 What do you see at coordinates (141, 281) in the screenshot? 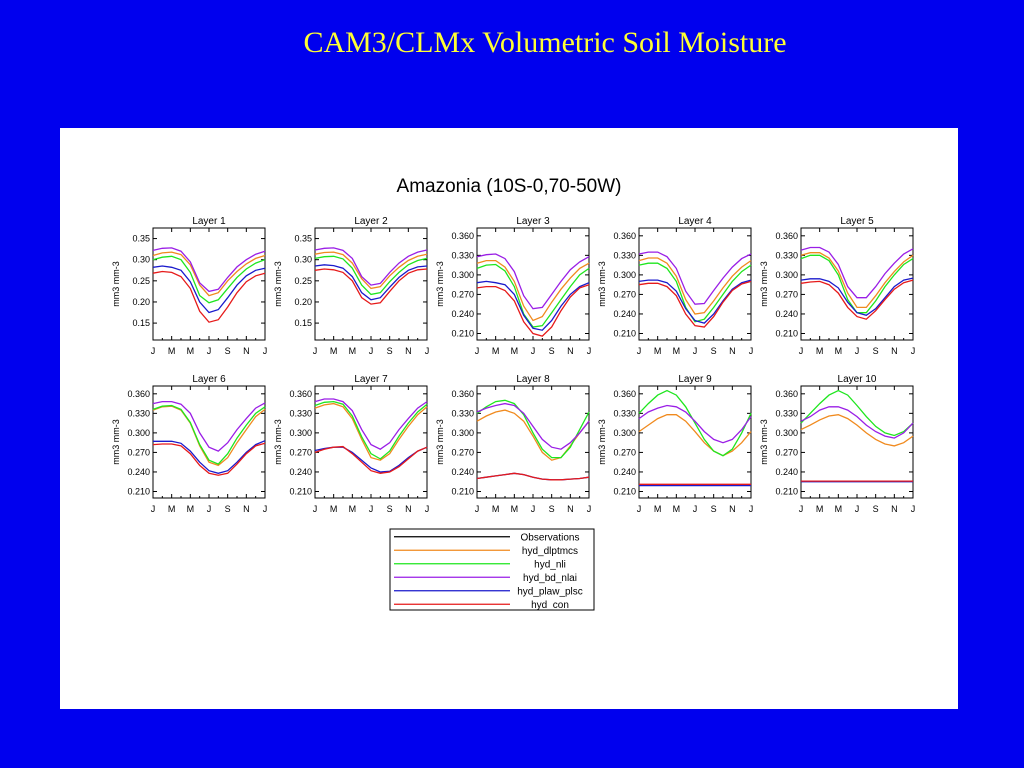
I see `y-tick-label: 0.25` at bounding box center [141, 281].